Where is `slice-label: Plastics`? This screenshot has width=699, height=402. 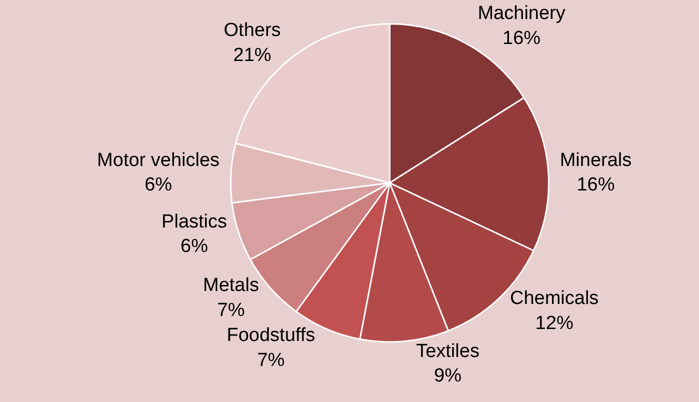 slice-label: Plastics is located at coordinates (195, 221).